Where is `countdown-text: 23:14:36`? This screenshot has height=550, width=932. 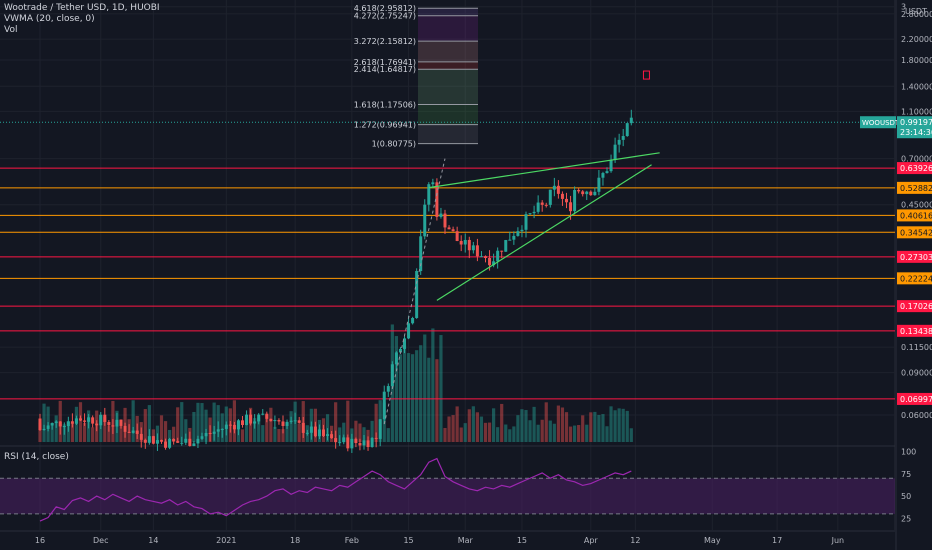
countdown-text: 23:14:36 is located at coordinates (916, 132).